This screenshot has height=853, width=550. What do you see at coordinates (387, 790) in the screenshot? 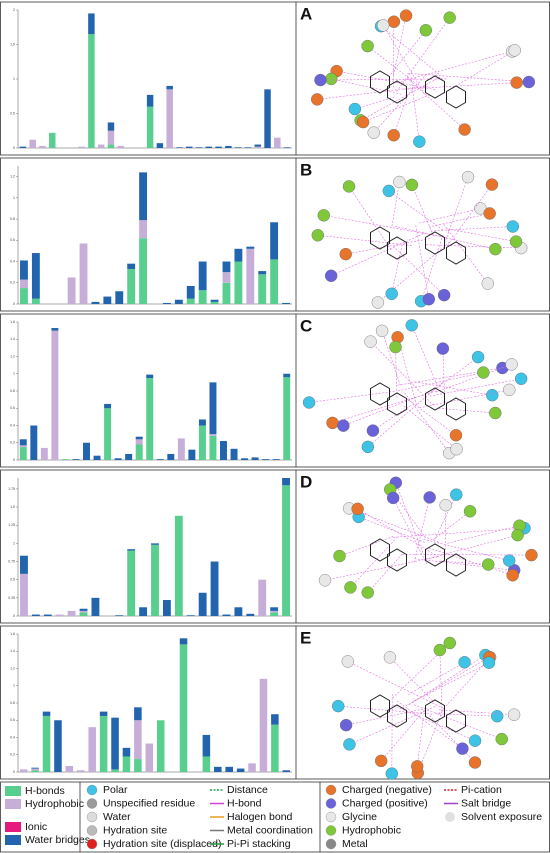
I see `legend-label: Charged (negative)` at bounding box center [387, 790].